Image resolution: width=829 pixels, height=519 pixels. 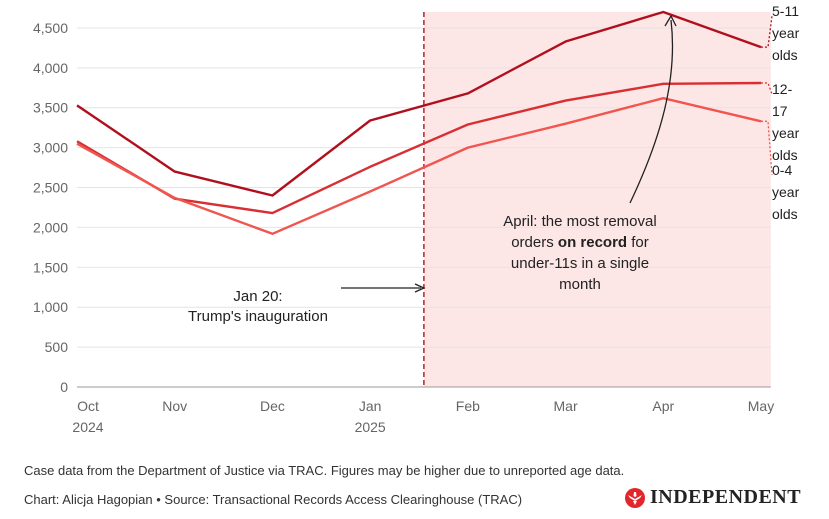 I want to click on annotation-text: orders, so click(x=534, y=242).